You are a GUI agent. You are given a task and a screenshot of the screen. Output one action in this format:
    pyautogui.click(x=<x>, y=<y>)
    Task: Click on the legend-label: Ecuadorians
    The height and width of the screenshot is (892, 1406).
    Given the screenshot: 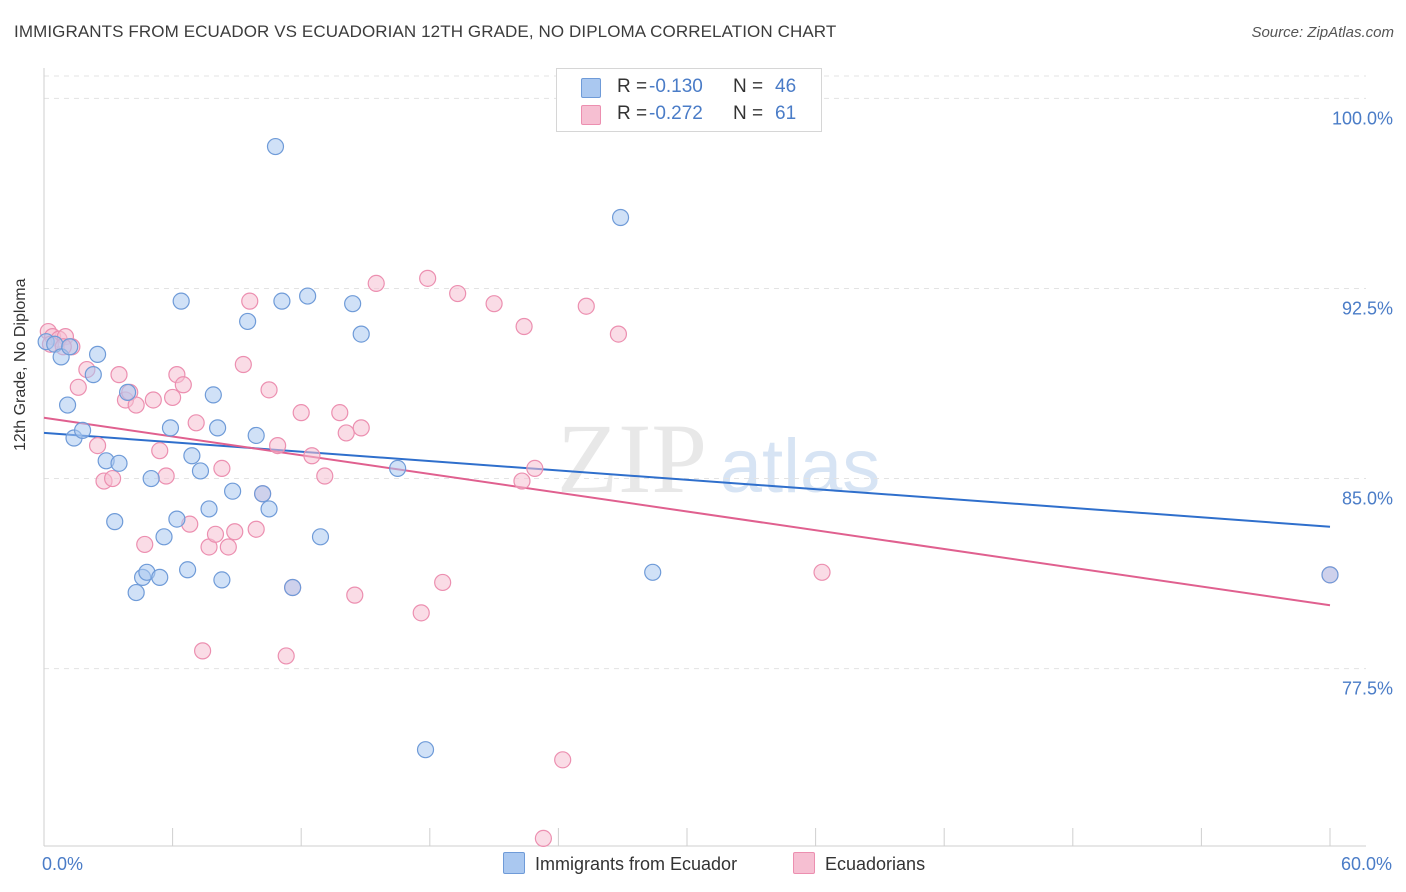 What is the action you would take?
    pyautogui.click(x=875, y=864)
    